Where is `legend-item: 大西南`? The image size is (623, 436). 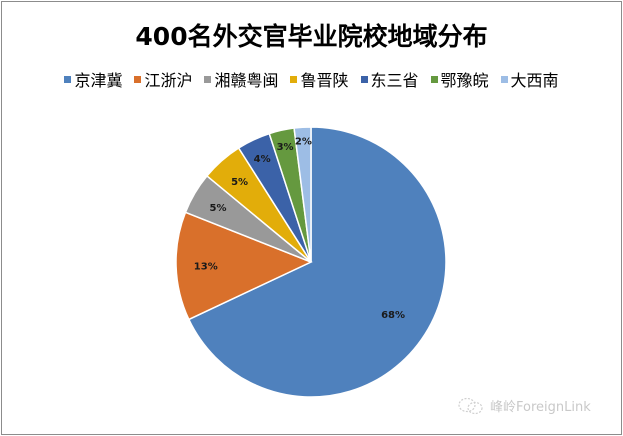
legend-item: 大西南 is located at coordinates (529, 79).